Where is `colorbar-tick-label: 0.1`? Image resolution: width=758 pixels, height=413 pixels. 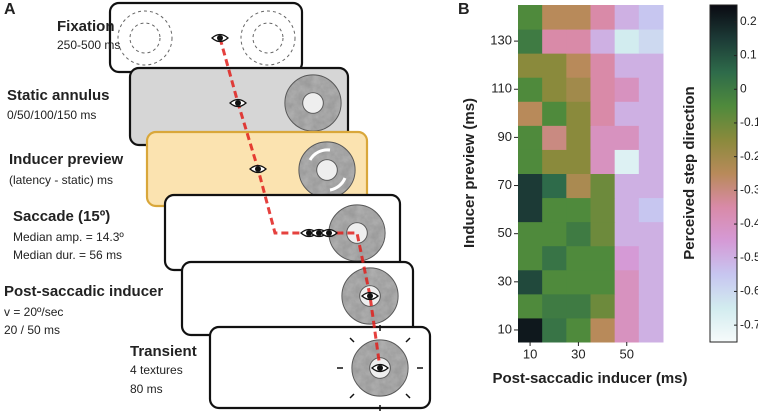 colorbar-tick-label: 0.1 is located at coordinates (748, 55).